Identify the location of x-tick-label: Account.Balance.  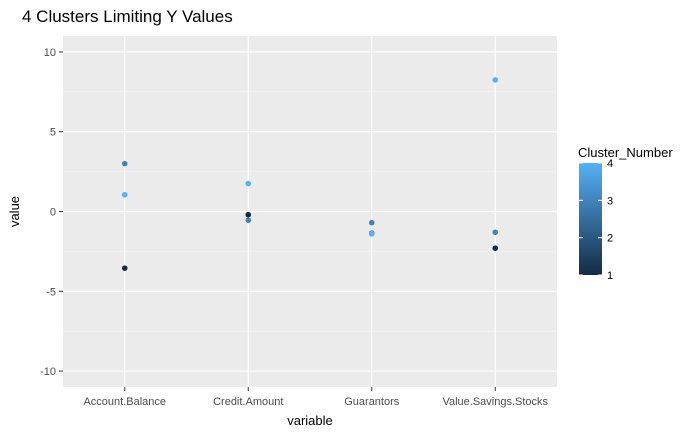
(124, 402).